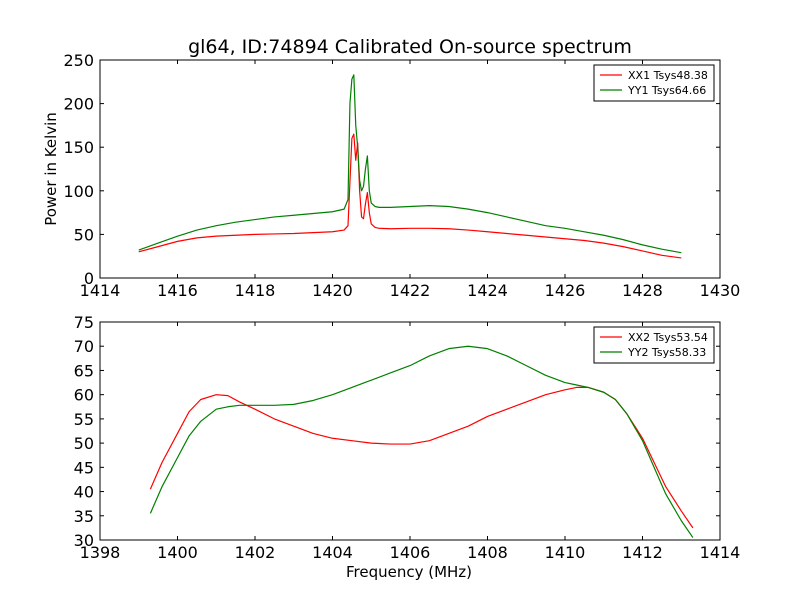 The height and width of the screenshot is (600, 800). I want to click on x-tick-label: 1398, so click(100, 552).